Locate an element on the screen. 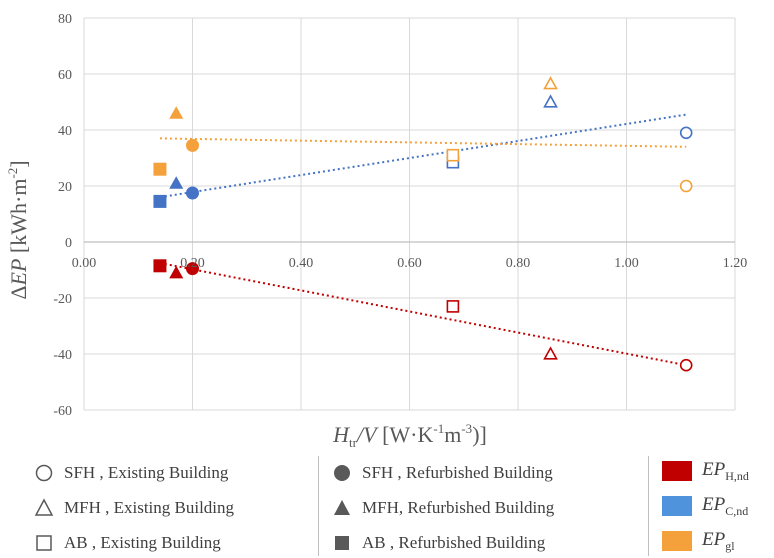 The height and width of the screenshot is (558, 774). circle-filled-icon is located at coordinates (342, 473).